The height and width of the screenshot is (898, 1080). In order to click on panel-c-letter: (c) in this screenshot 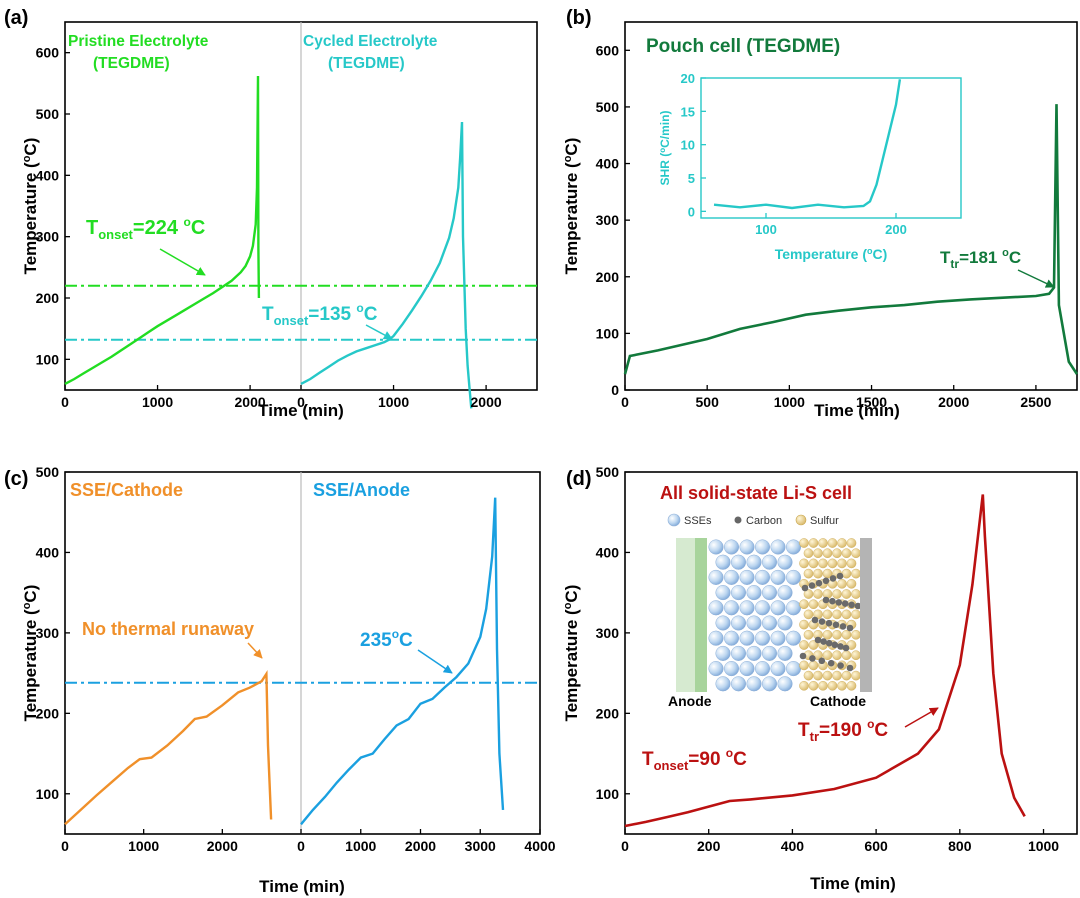, I will do `click(16, 479)`.